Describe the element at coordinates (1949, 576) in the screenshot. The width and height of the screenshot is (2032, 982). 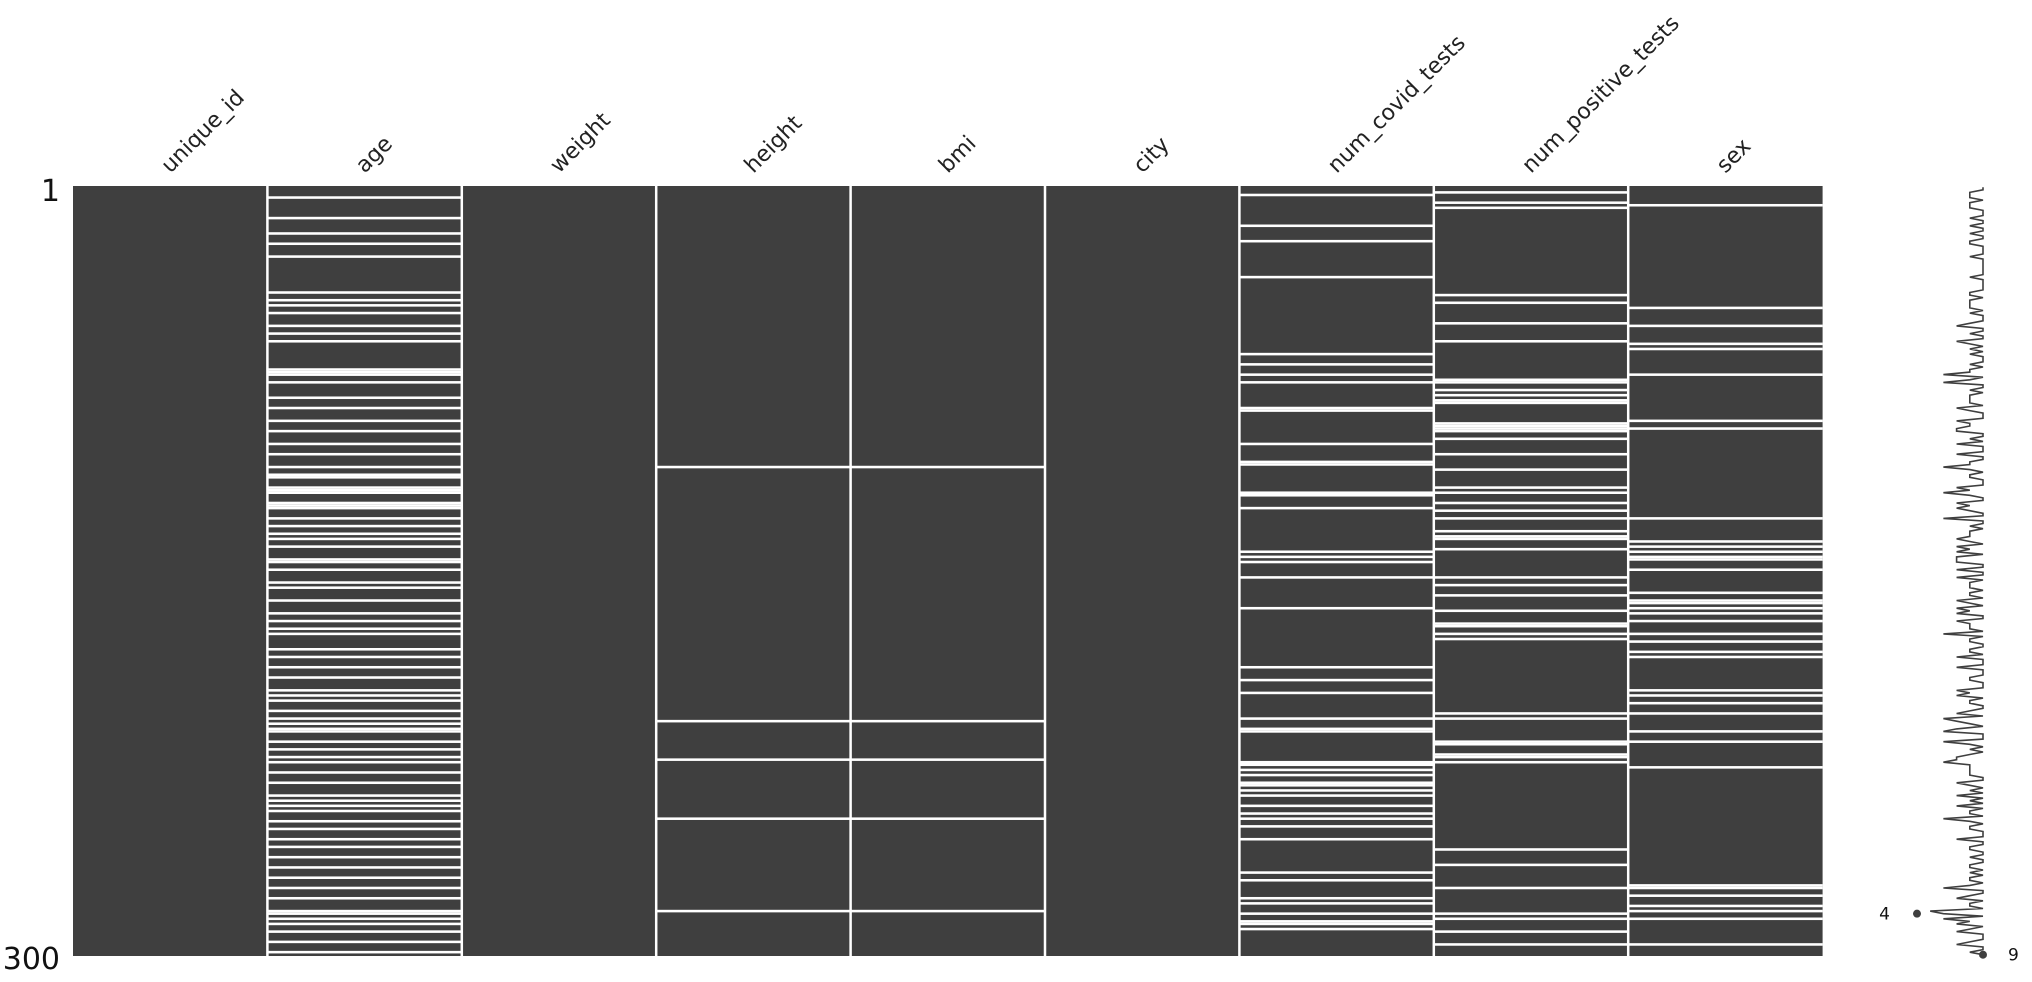
I see `completeness-sparkline: 4 9` at that location.